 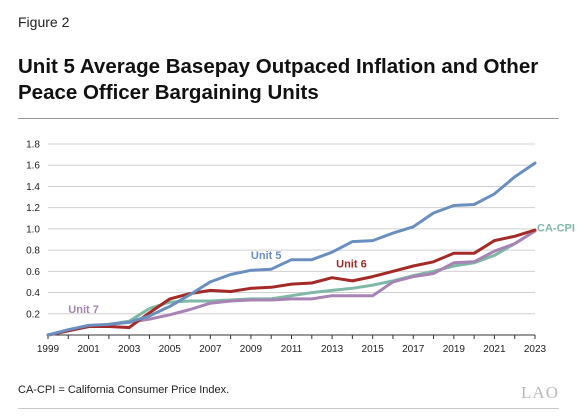 I want to click on x-tick-label: 2011, so click(x=292, y=349).